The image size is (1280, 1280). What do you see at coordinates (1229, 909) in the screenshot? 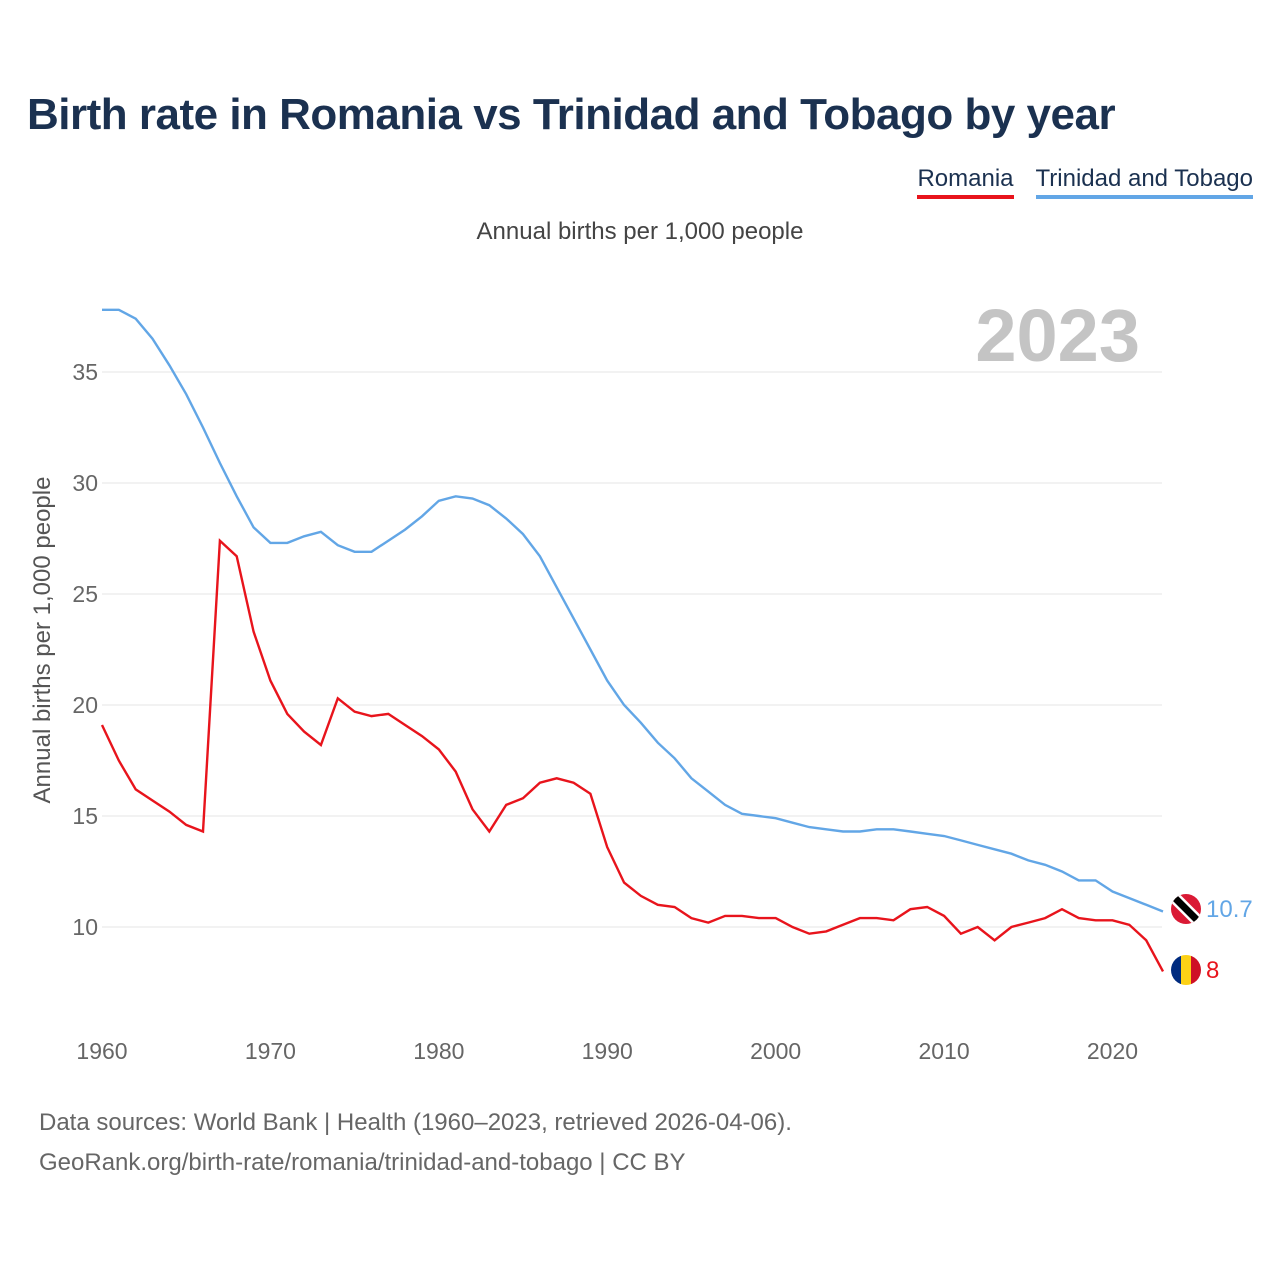
I see `end-label-trinidad-and-tobago: 10.7` at bounding box center [1229, 909].